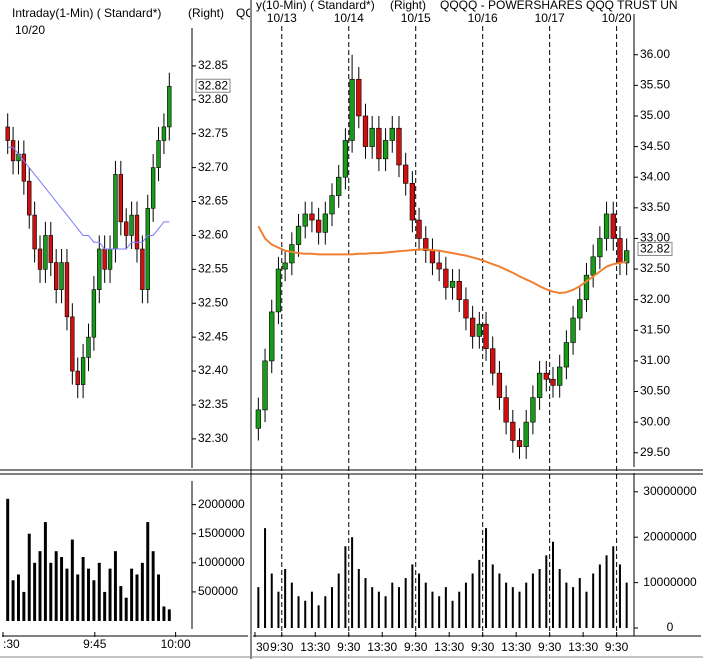 The width and height of the screenshot is (703, 659). Describe the element at coordinates (213, 404) in the screenshot. I see `y-tick-label: 32.35` at that location.